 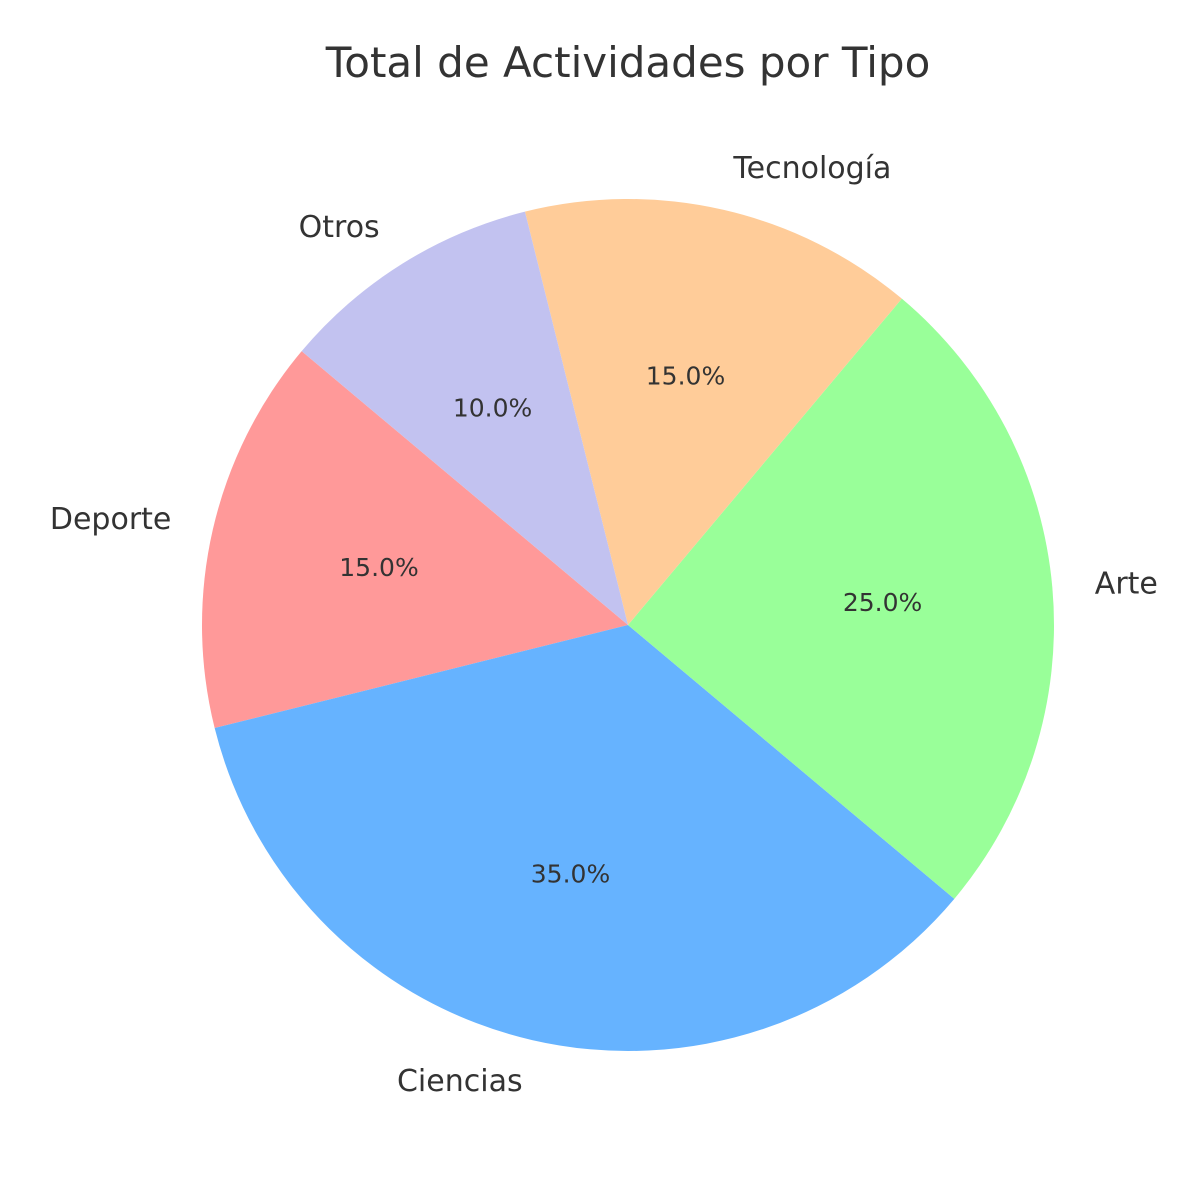 I want to click on pct-label-tecnologia: 15.0%, so click(x=685, y=376).